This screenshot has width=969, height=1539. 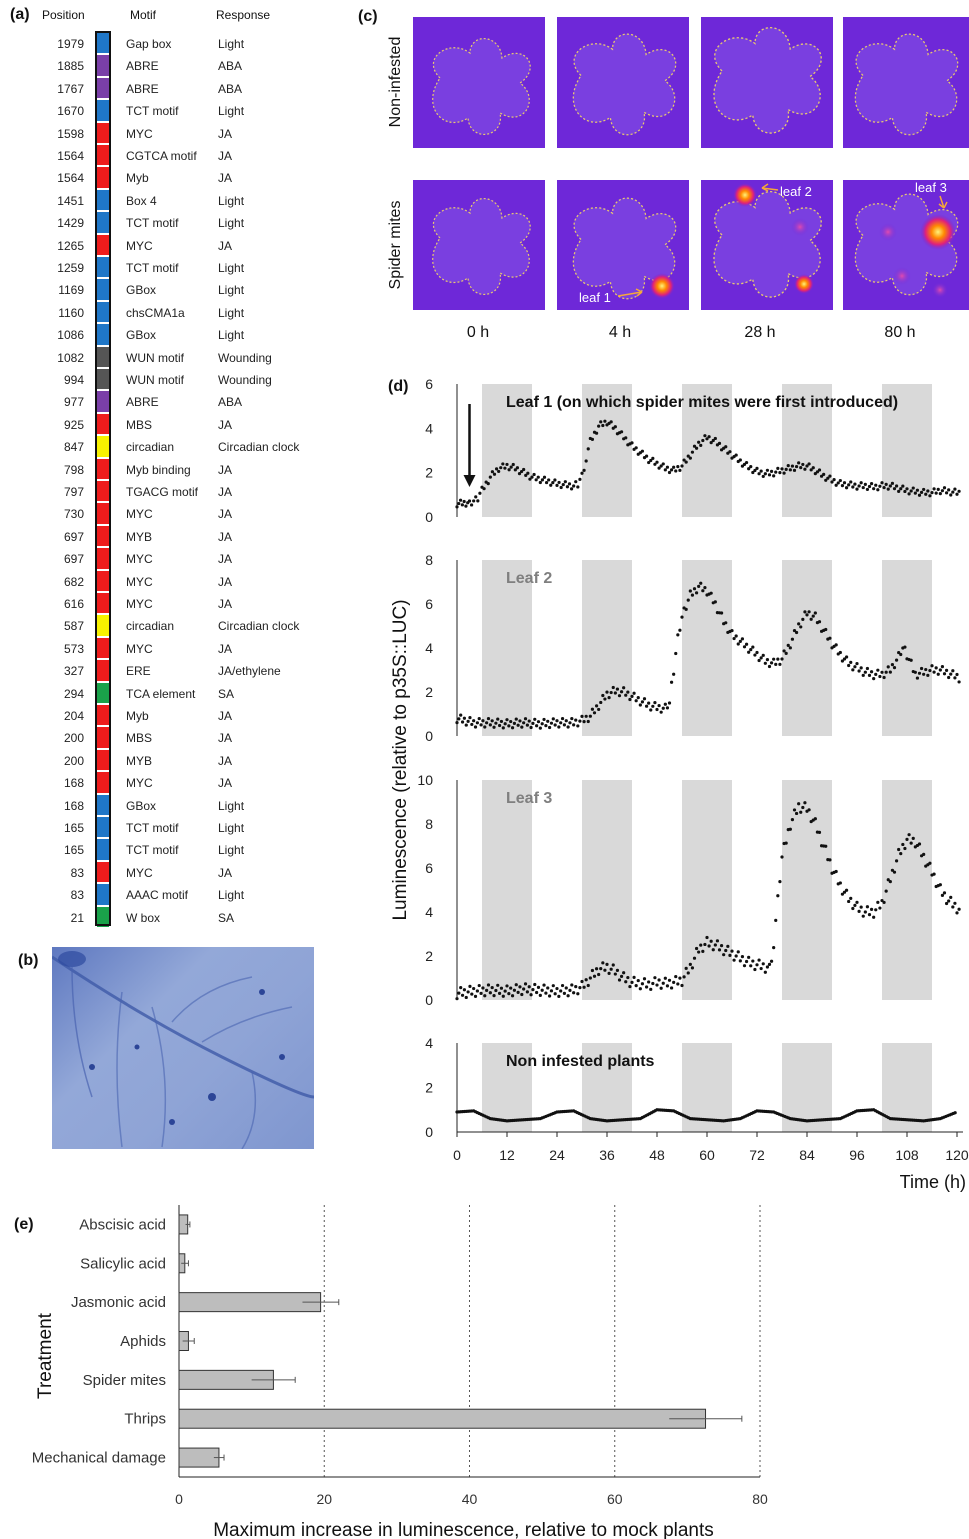 What do you see at coordinates (507, 890) in the screenshot?
I see `dark-period-band` at bounding box center [507, 890].